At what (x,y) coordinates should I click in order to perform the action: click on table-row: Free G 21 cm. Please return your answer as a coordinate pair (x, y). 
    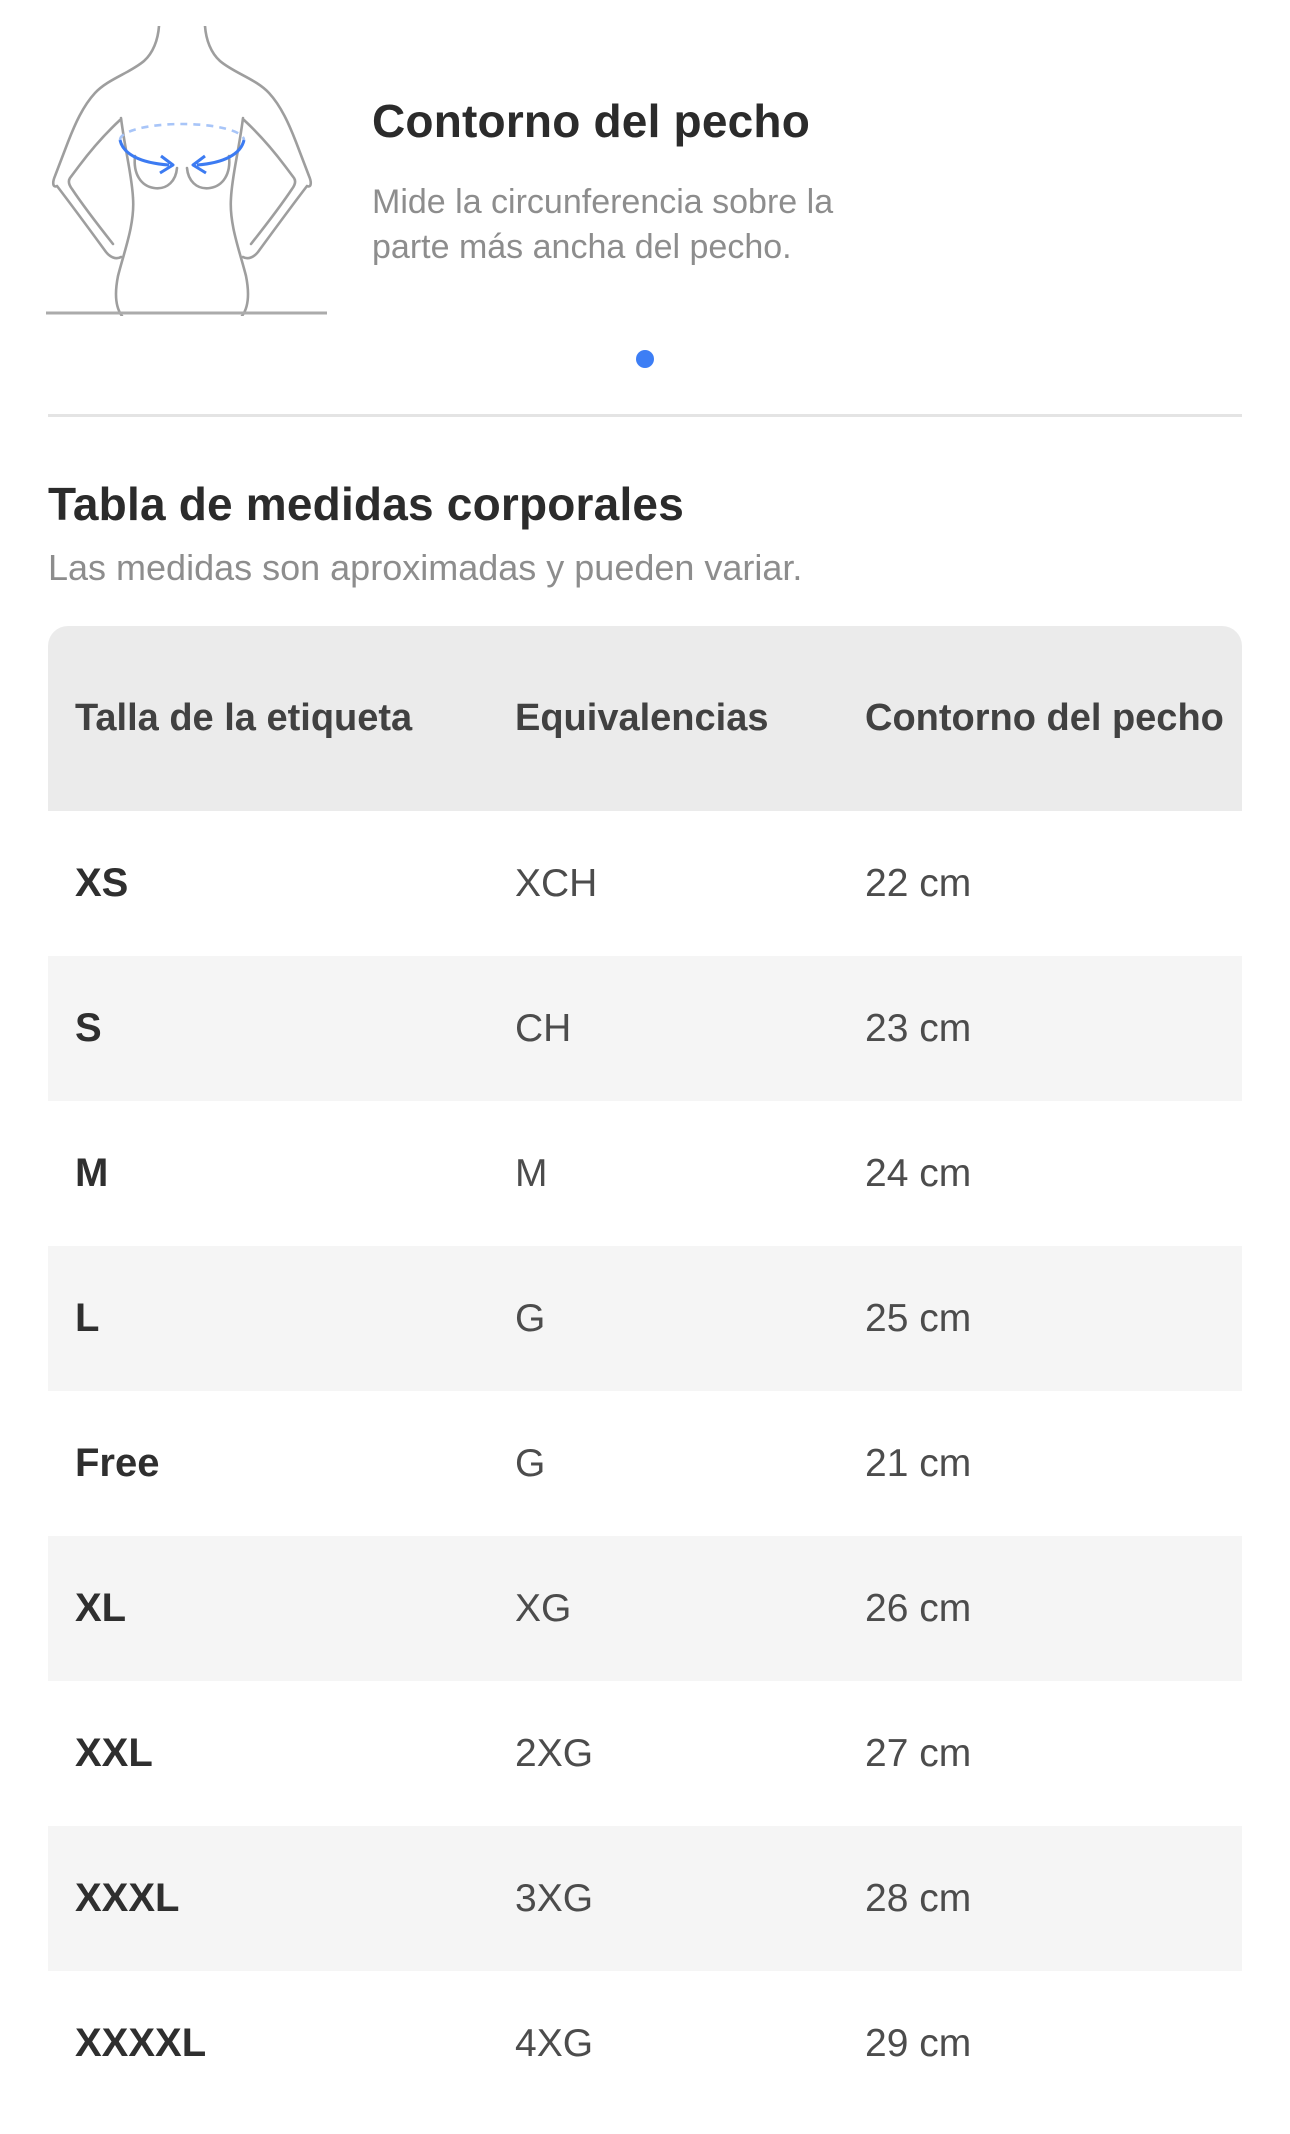
    Looking at the image, I should click on (645, 1463).